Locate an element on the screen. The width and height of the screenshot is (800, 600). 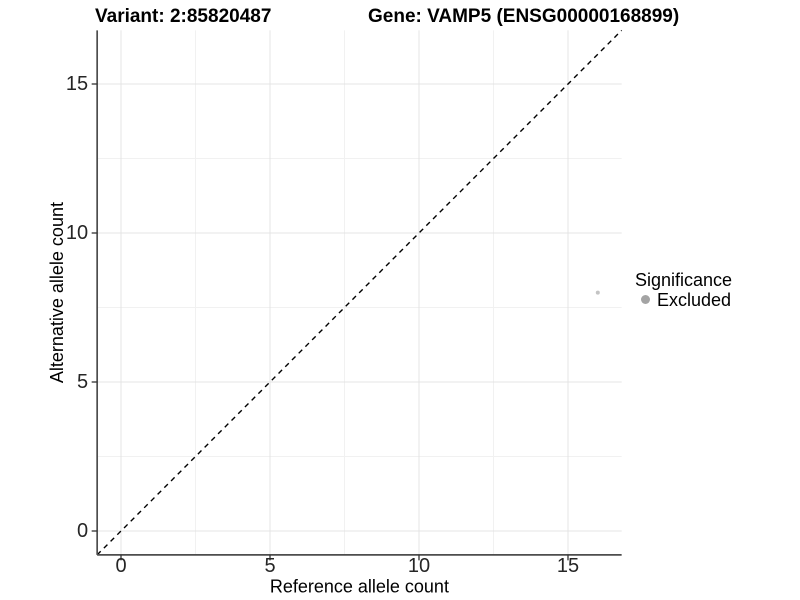
x-tick-label: 10 is located at coordinates (419, 566).